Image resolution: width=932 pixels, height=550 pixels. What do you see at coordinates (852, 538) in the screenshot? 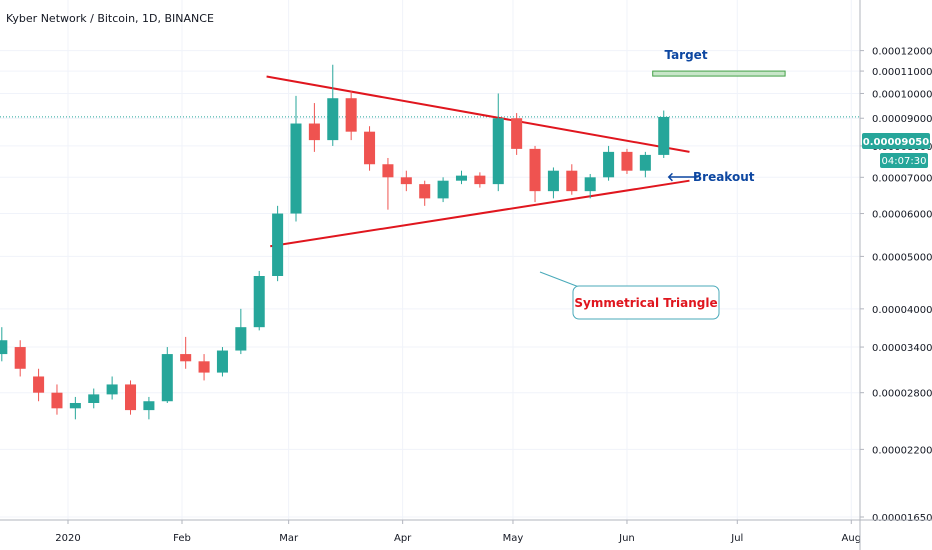
I see `x-tick-label: Aug` at bounding box center [852, 538].